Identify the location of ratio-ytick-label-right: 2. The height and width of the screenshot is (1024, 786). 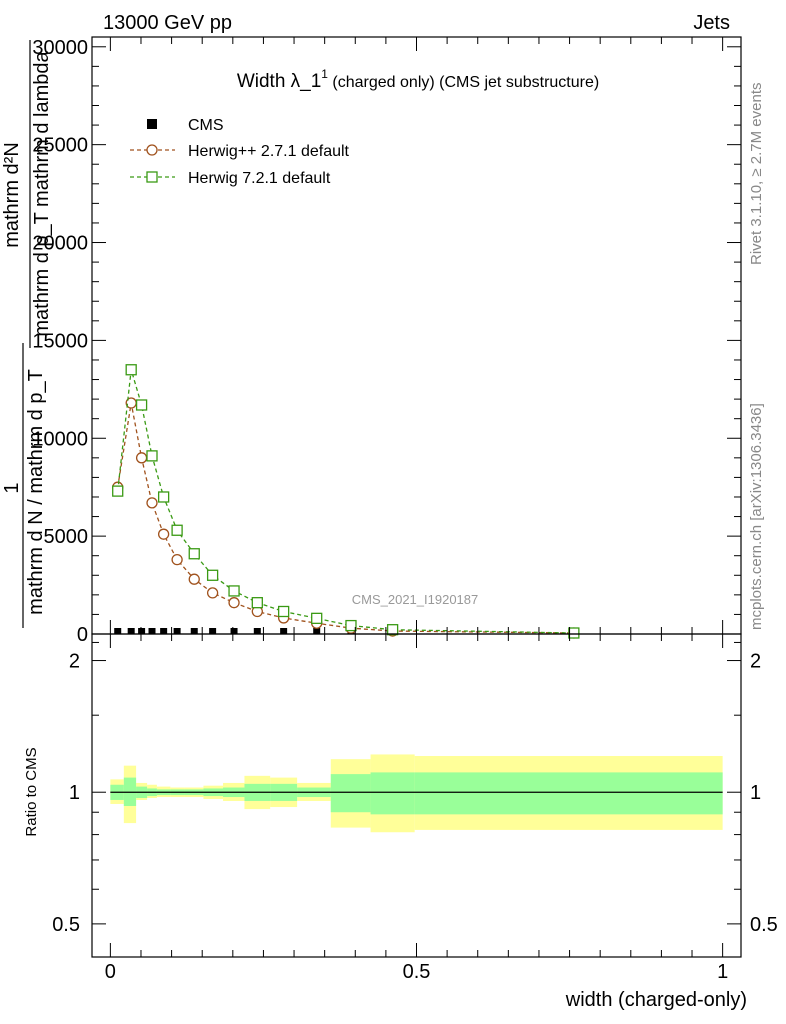
(755, 662).